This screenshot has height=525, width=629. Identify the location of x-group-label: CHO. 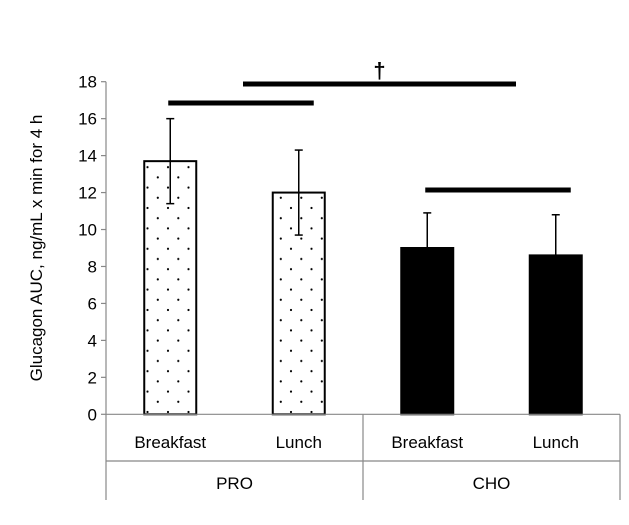
(492, 483).